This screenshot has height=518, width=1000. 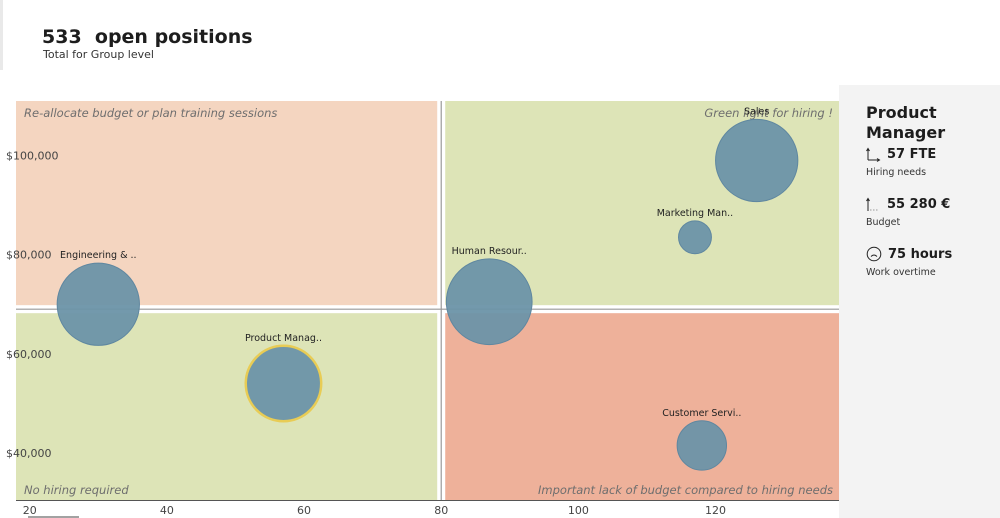 I want to click on metric-value: 55 280 €, so click(x=919, y=204).